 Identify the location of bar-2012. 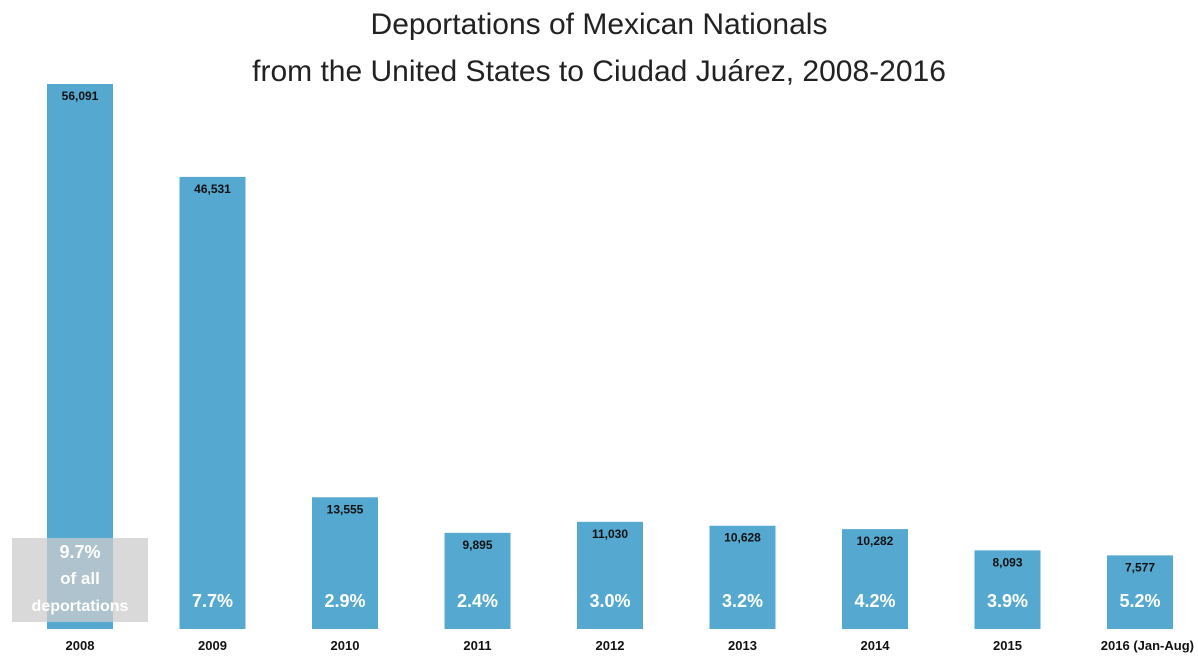
(610, 575).